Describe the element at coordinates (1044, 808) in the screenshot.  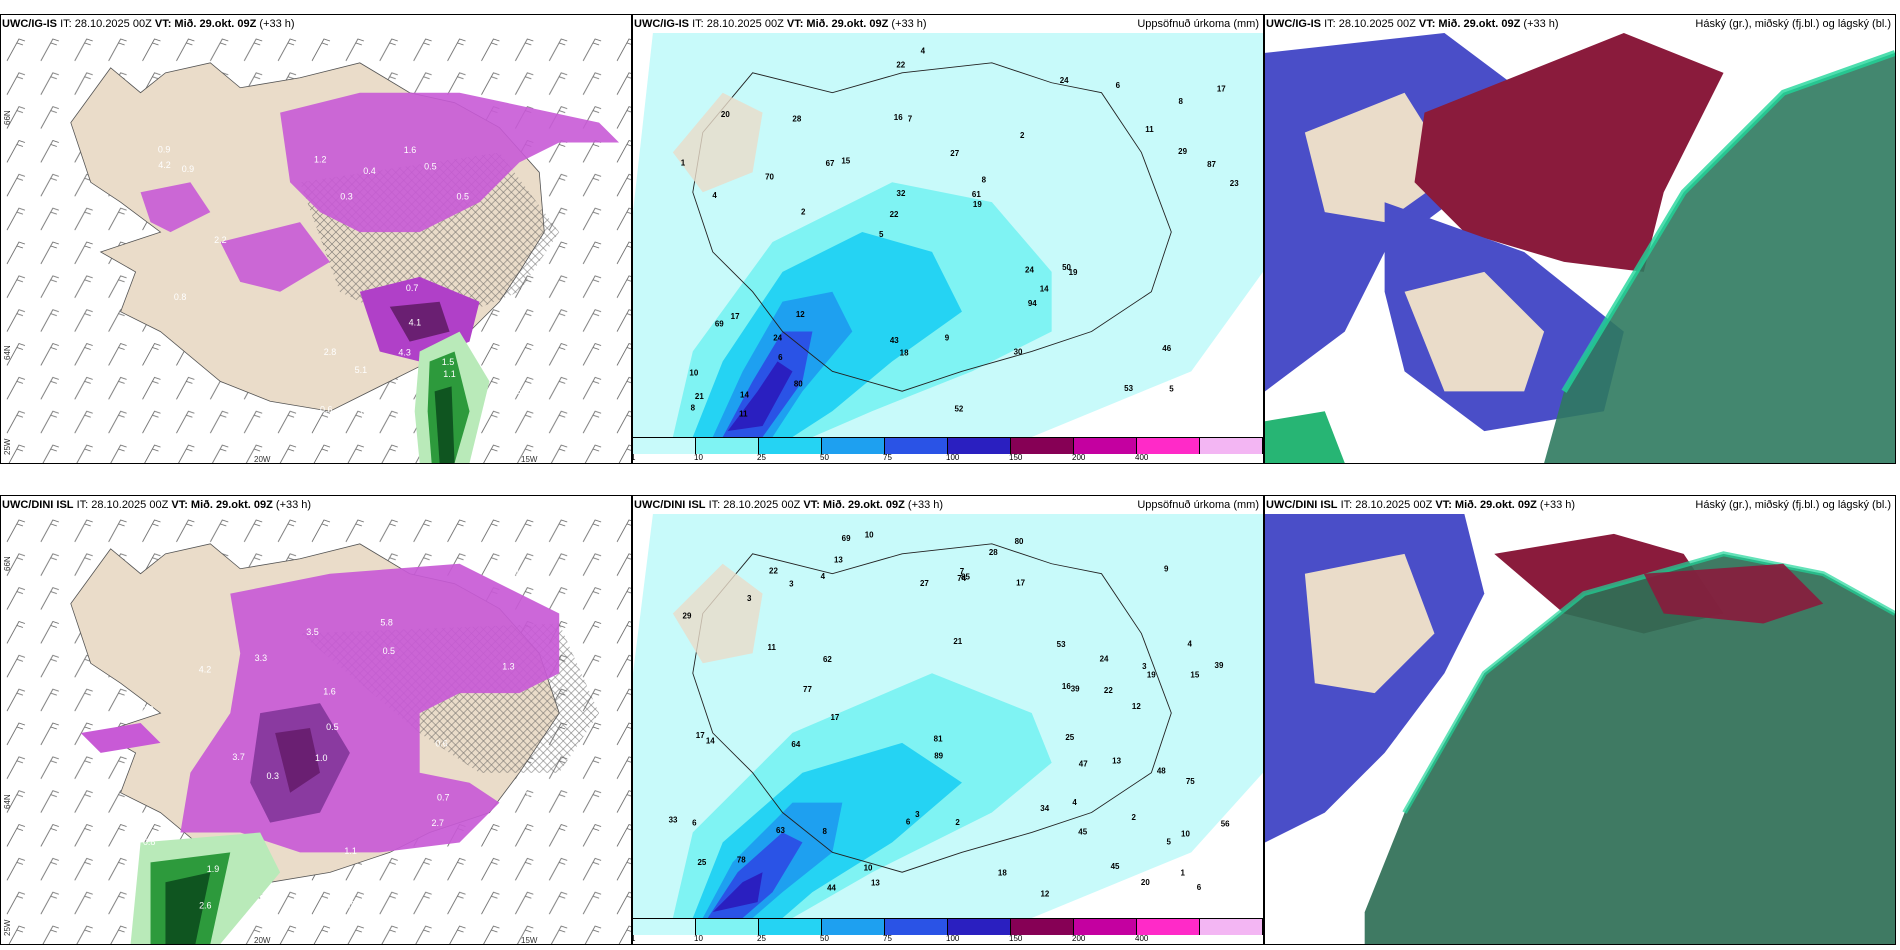
I see `value-label: 34` at that location.